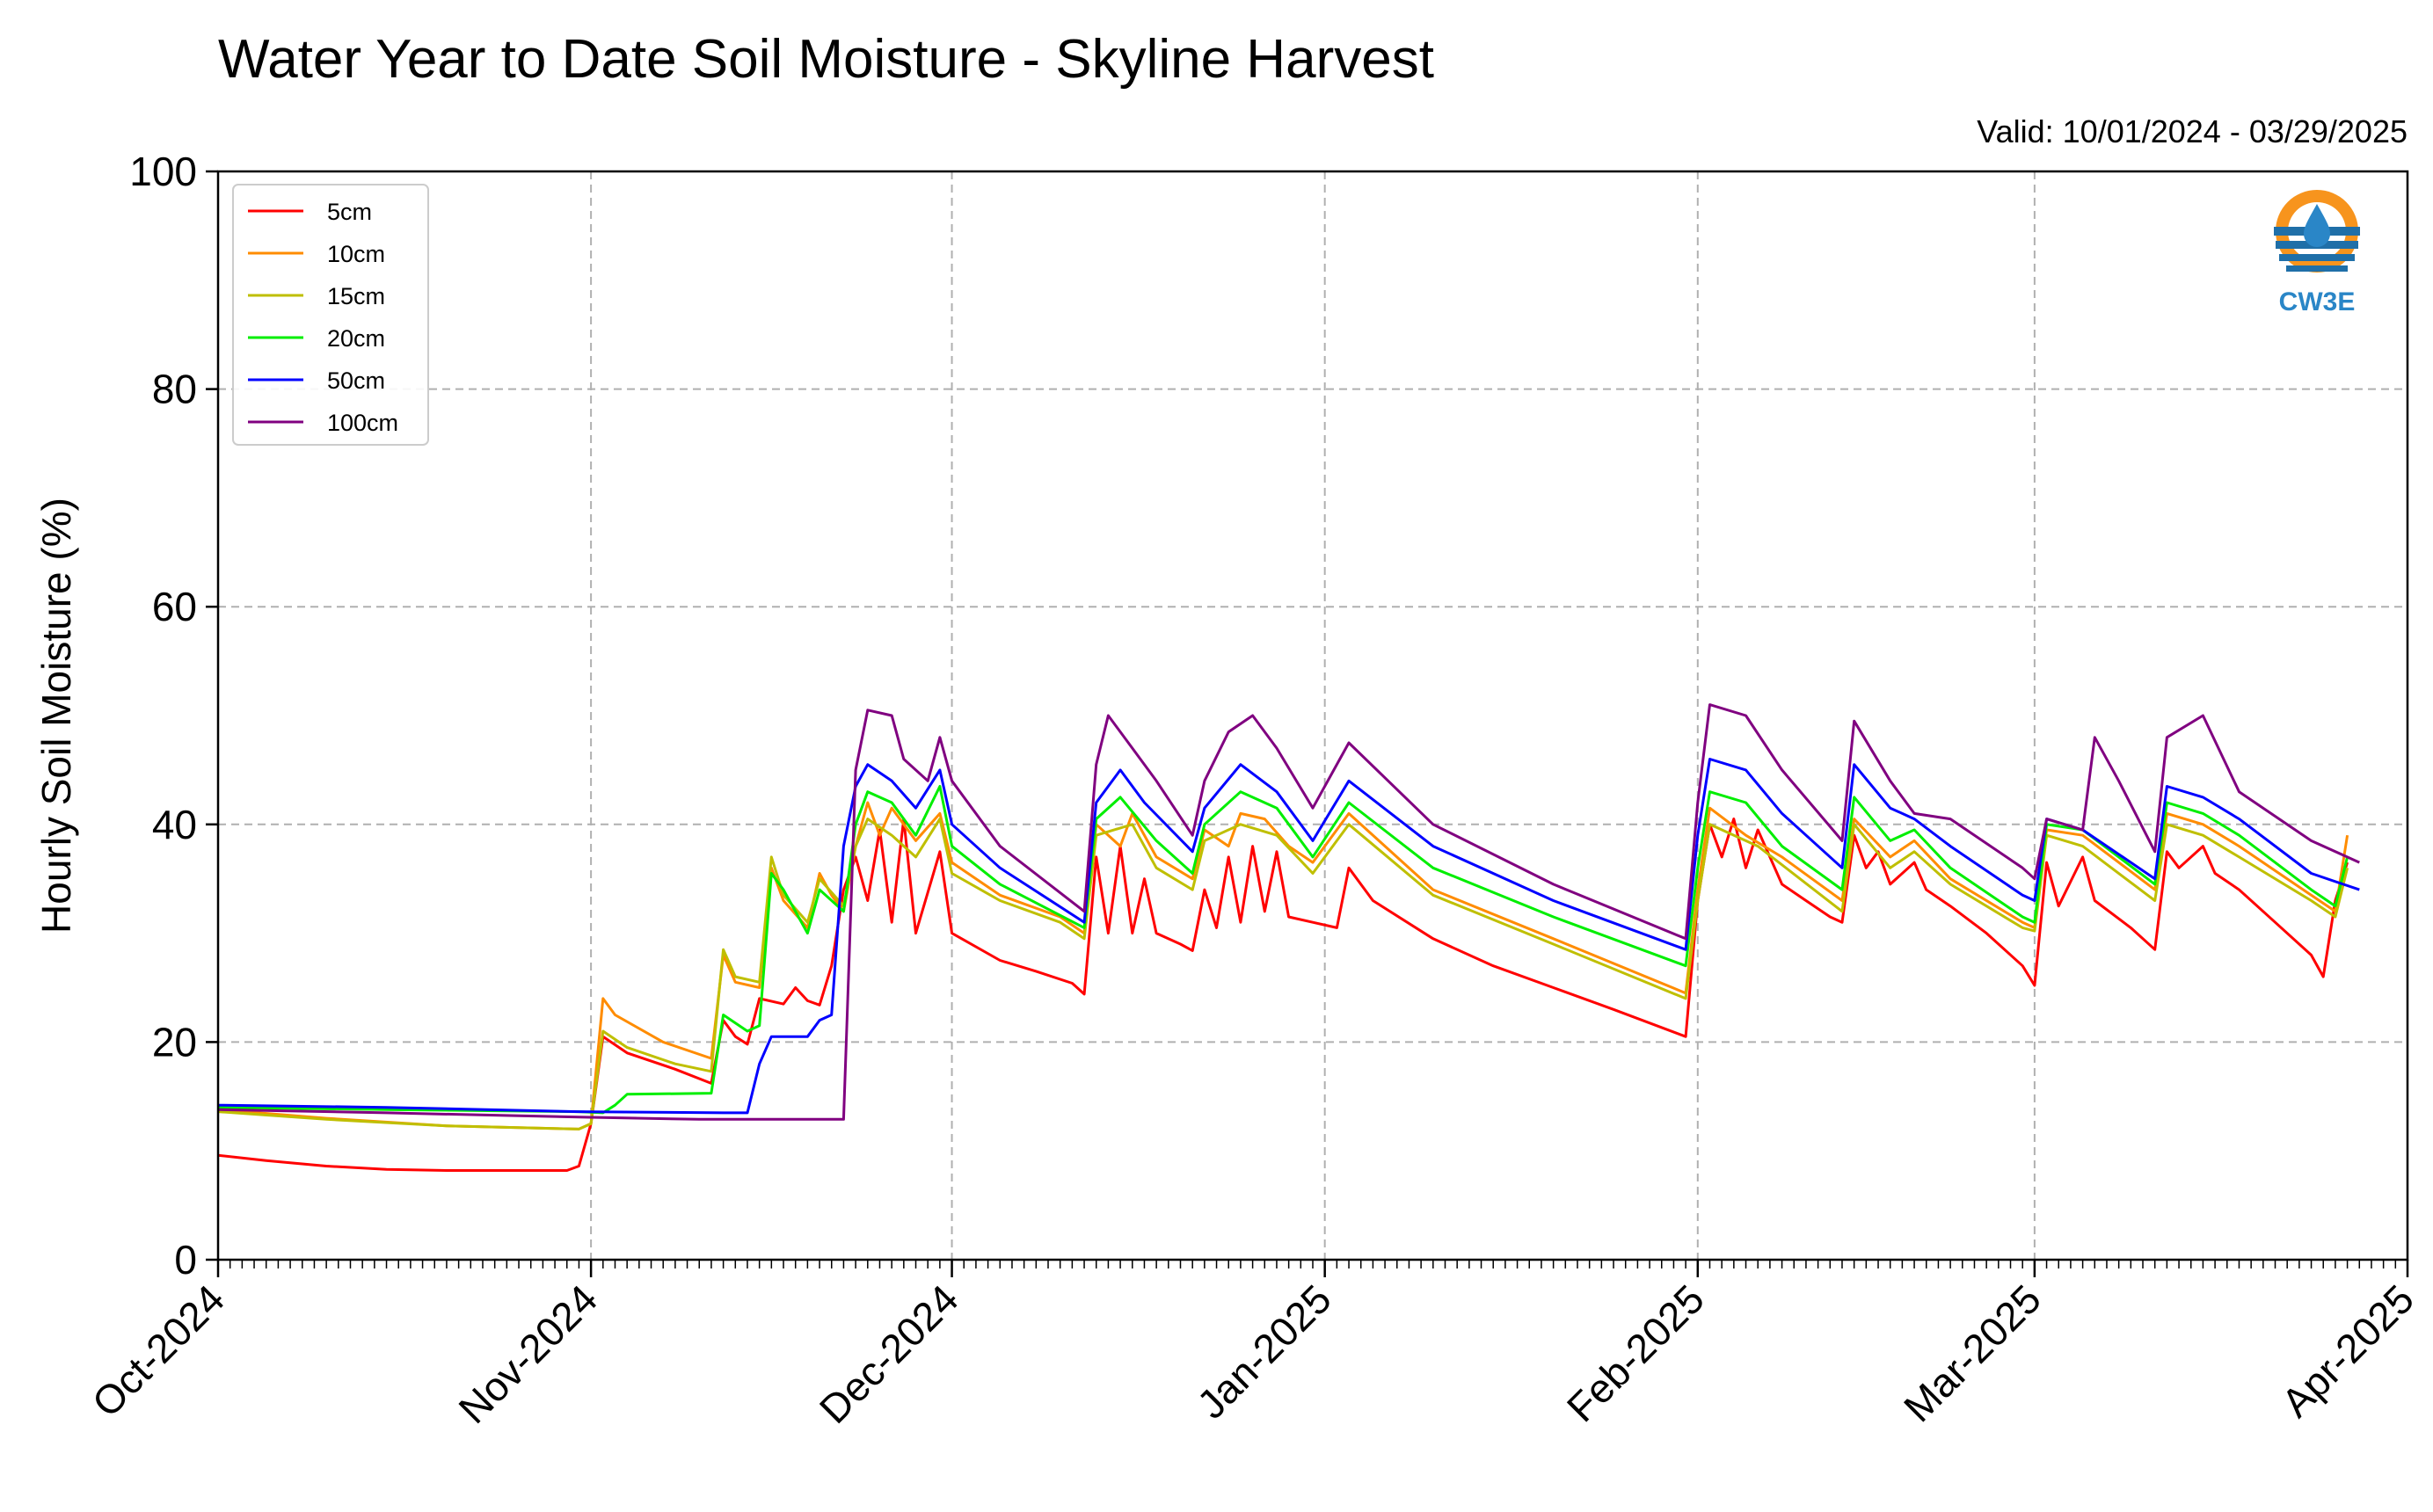  I want to click on x-tick-label: Feb-2025, so click(1635, 1353).